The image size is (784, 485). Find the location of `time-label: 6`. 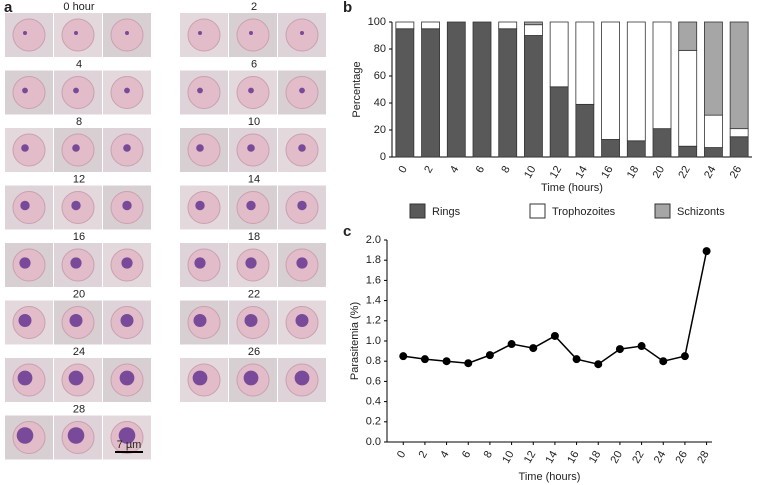

time-label: 6 is located at coordinates (254, 64).